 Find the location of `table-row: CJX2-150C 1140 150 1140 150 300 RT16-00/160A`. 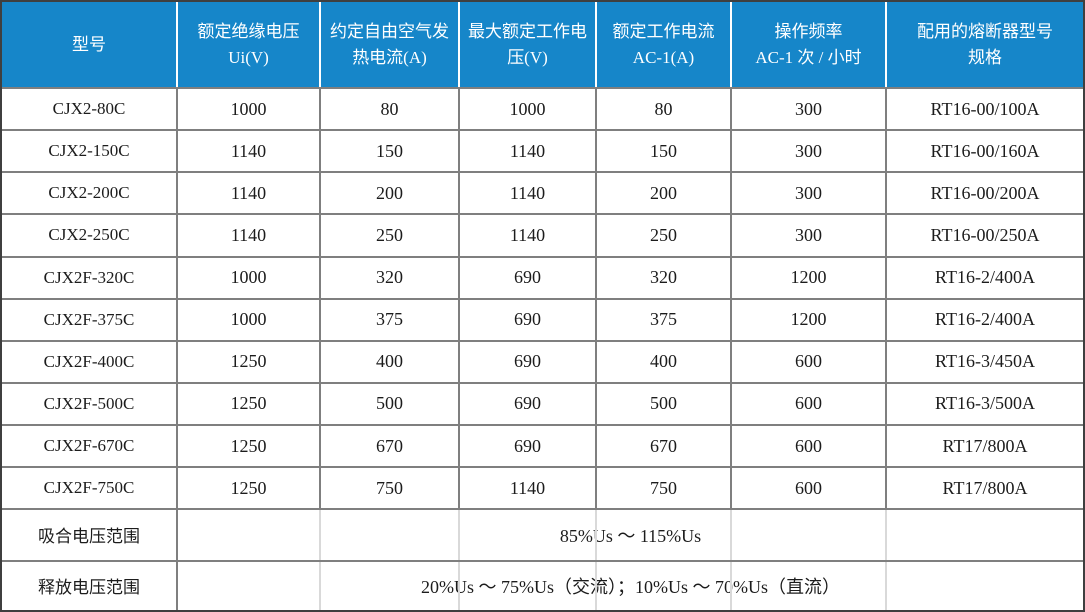

table-row: CJX2-150C 1140 150 1140 150 300 RT16-00/160A is located at coordinates (542, 151).